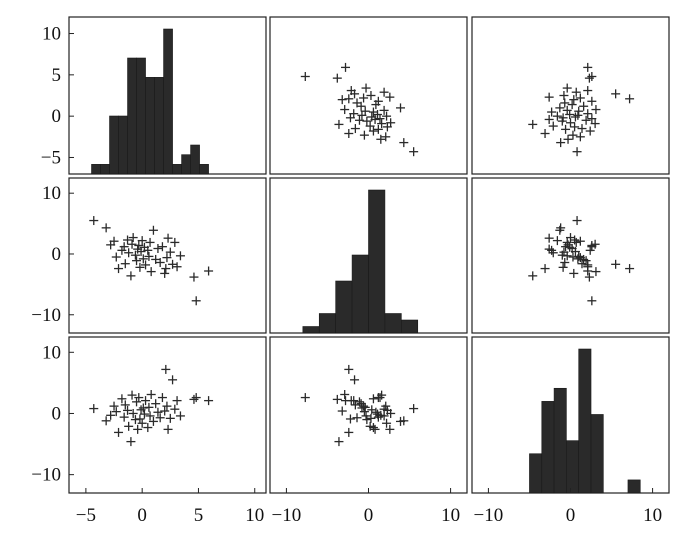 The image size is (693, 544). Describe the element at coordinates (86, 515) in the screenshot. I see `x-tick-label: −5` at that location.